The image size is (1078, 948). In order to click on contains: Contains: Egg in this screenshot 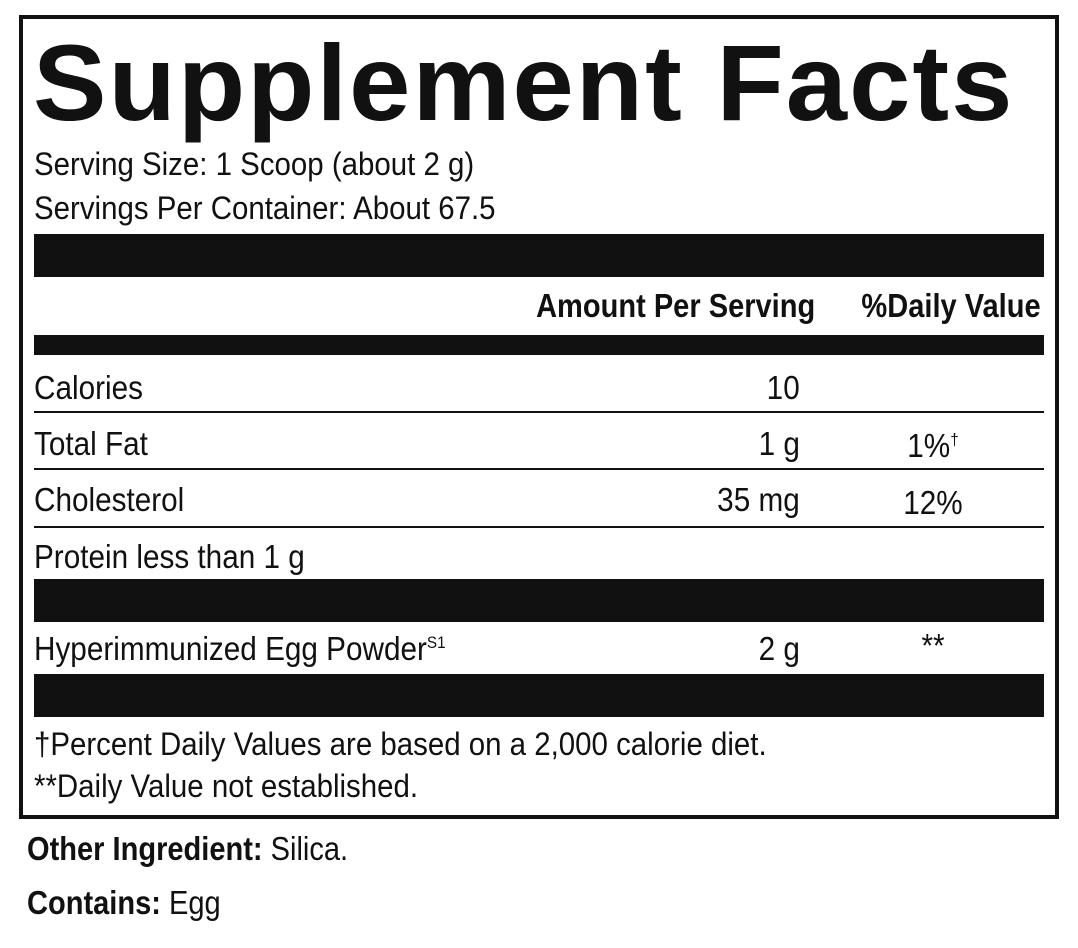, I will do `click(124, 902)`.